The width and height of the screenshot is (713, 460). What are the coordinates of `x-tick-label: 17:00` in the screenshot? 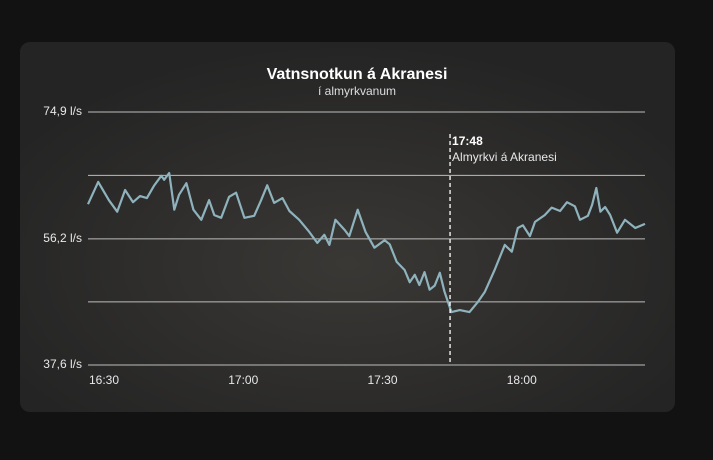 It's located at (243, 380).